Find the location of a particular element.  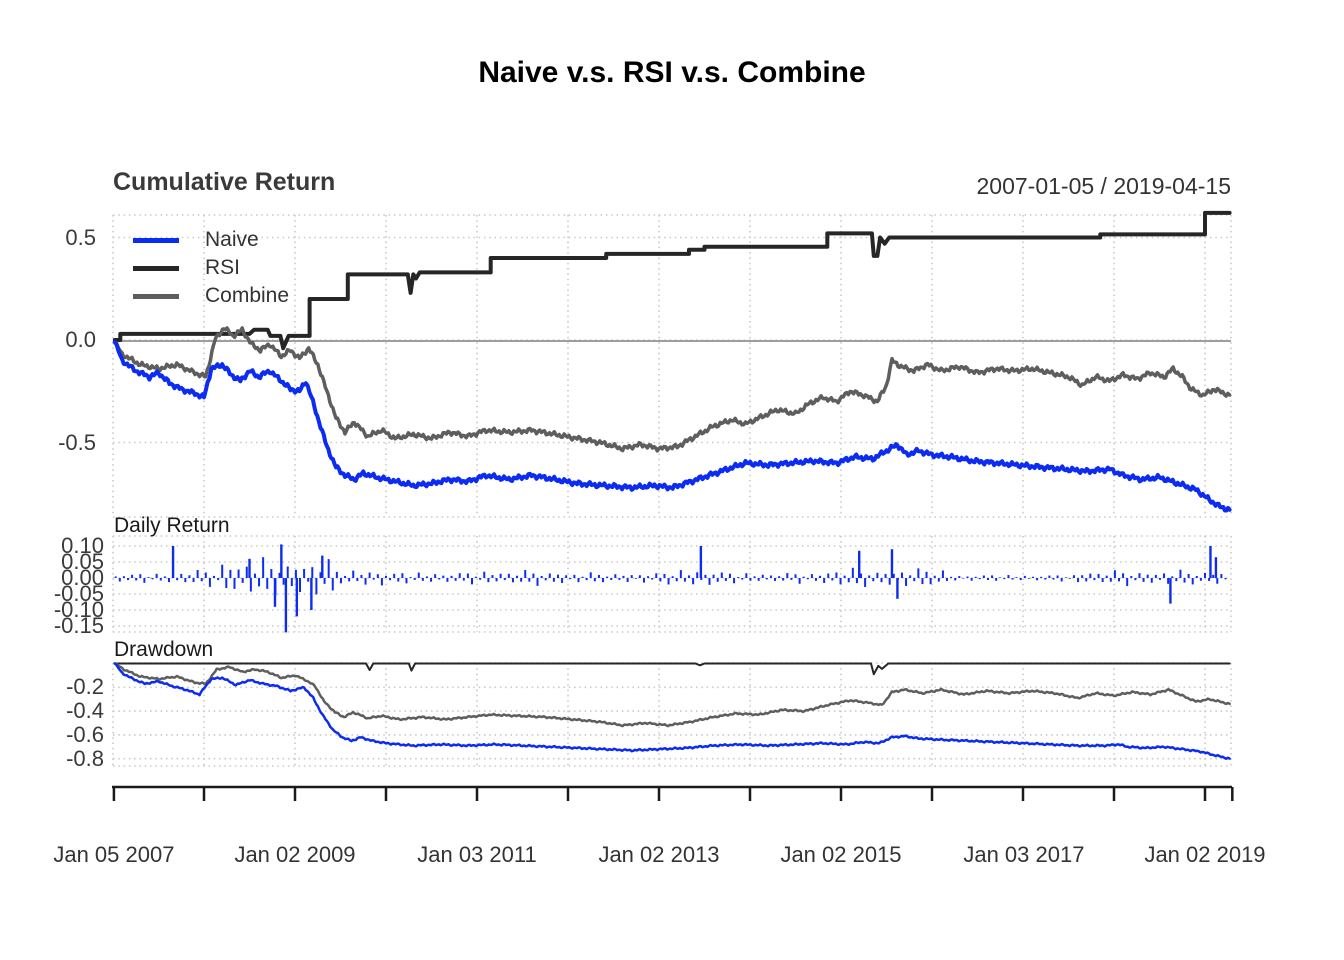

y-tick-label: -0.4 is located at coordinates (85, 711).